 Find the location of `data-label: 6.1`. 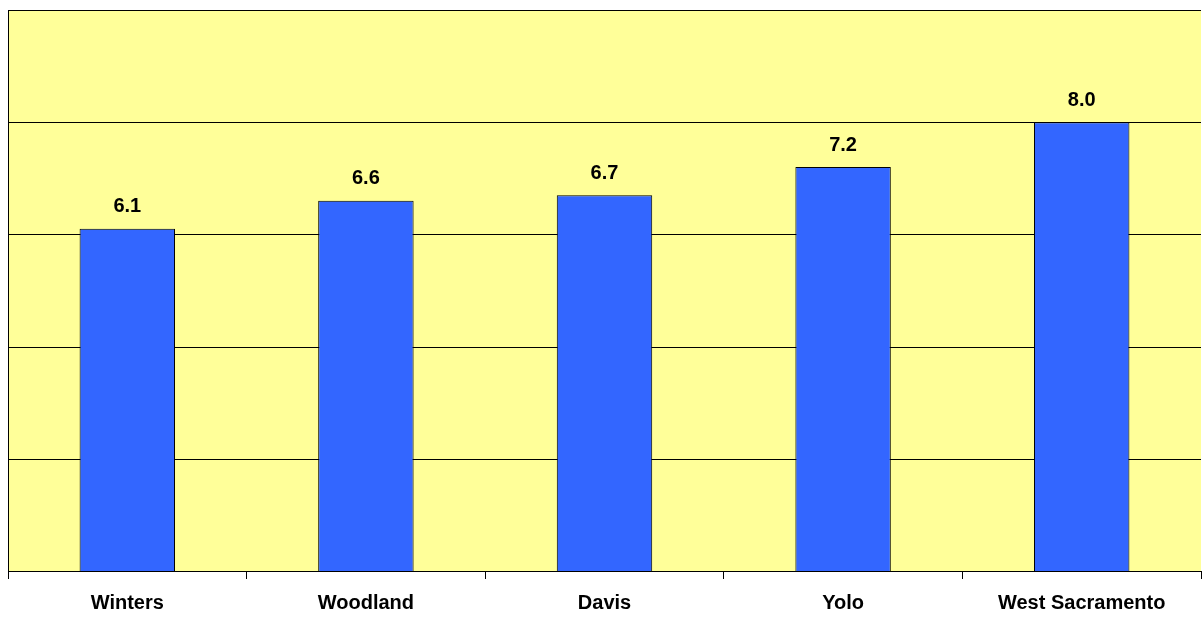

data-label: 6.1 is located at coordinates (127, 205).